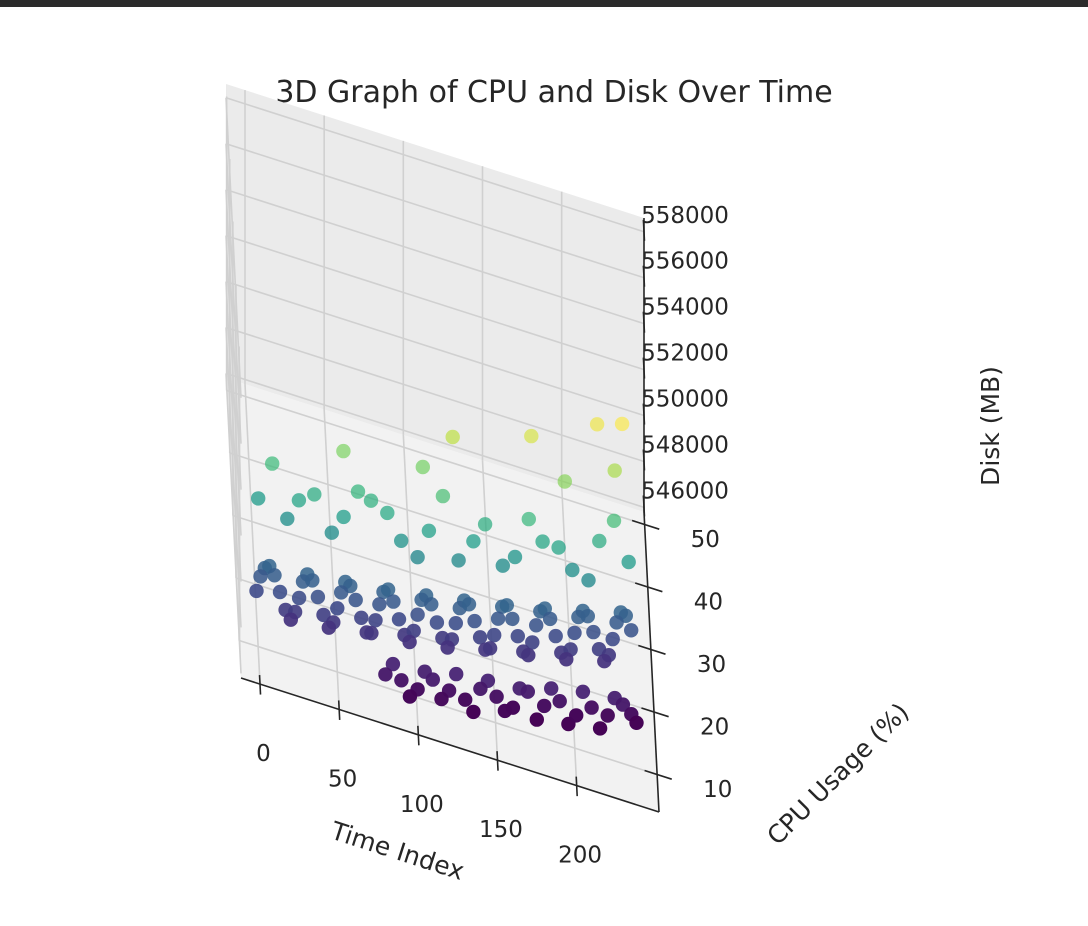  What do you see at coordinates (705, 540) in the screenshot?
I see `y-tick-label: 50` at bounding box center [705, 540].